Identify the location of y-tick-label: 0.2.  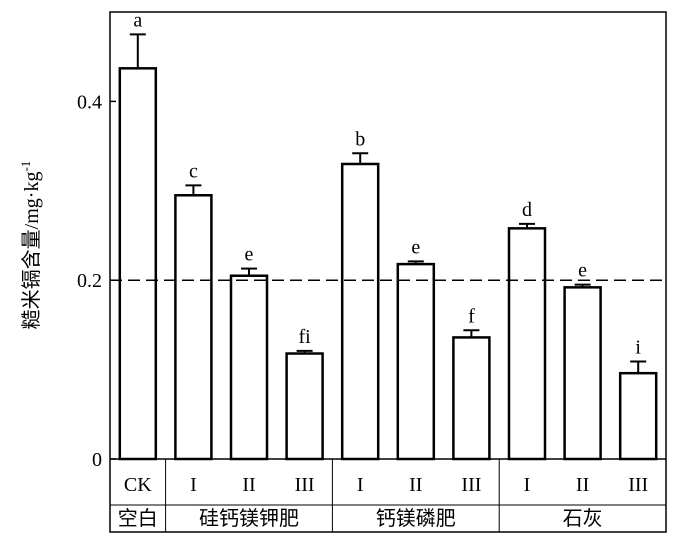
(89, 281).